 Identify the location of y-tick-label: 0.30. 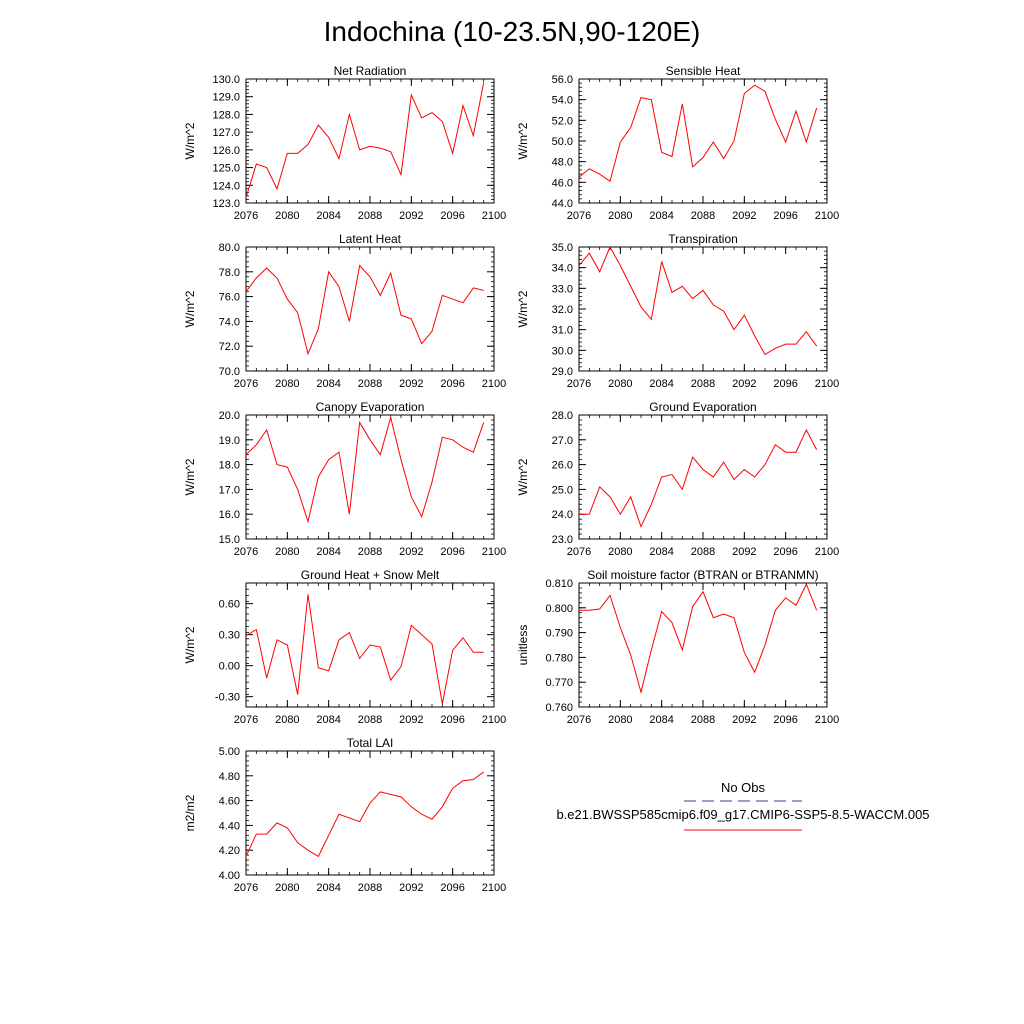
(229, 636).